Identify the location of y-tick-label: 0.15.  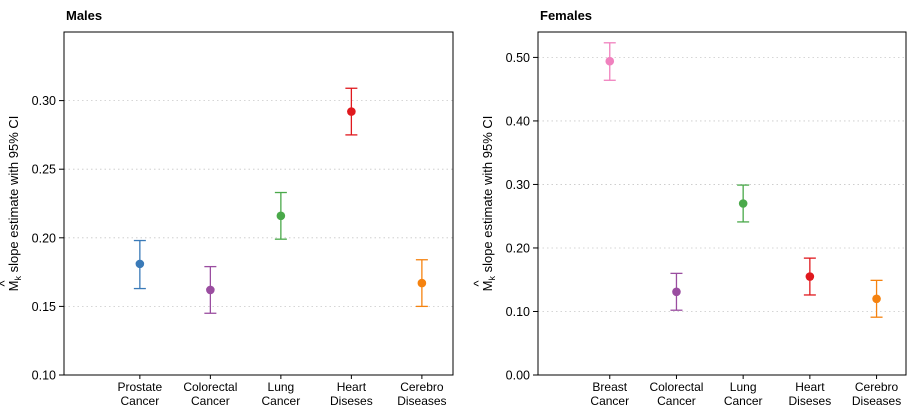
(44, 307).